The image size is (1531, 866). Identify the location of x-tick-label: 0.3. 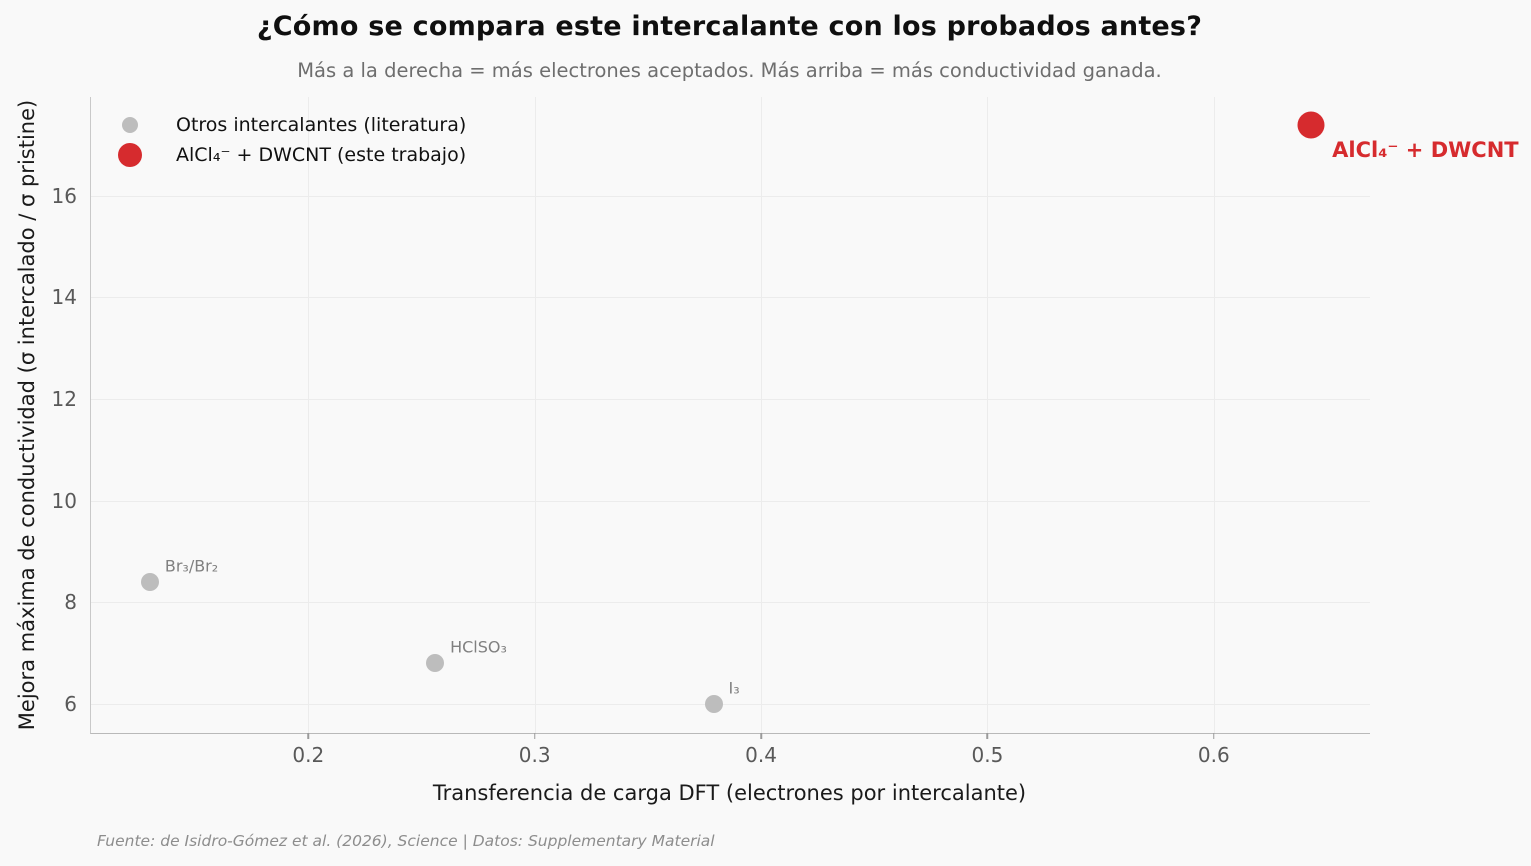
(534, 755).